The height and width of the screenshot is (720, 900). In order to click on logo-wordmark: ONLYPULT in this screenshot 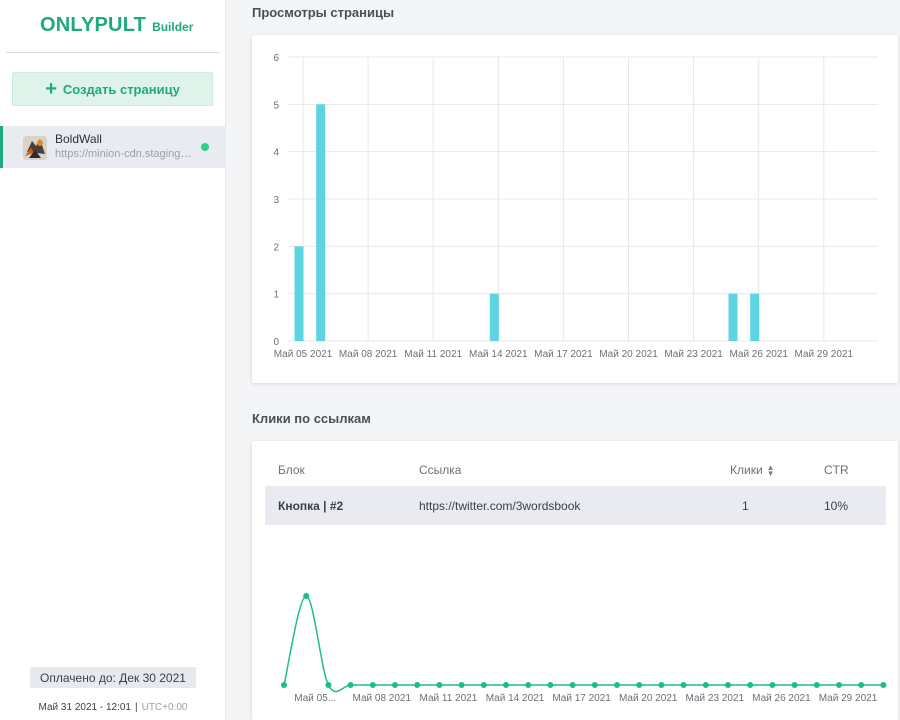, I will do `click(93, 25)`.